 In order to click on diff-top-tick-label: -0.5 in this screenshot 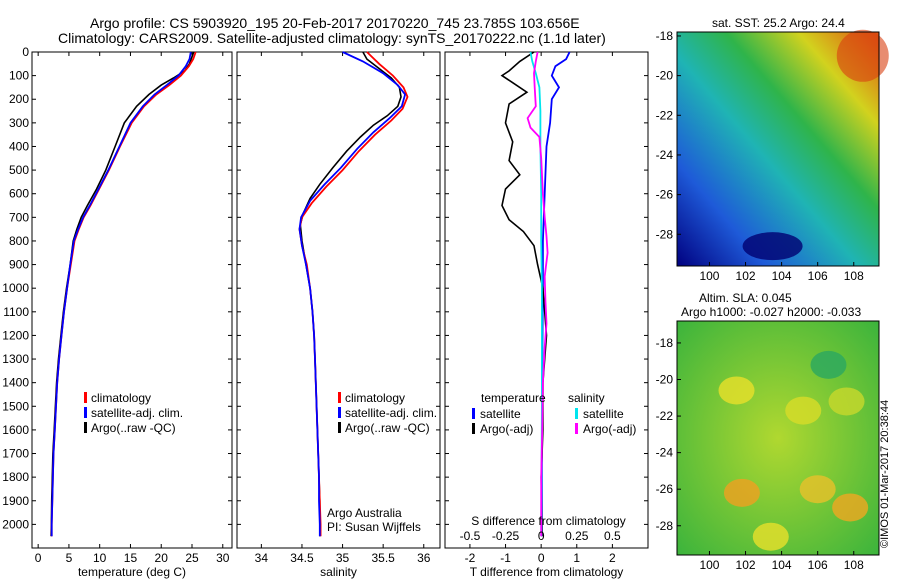, I will do `click(470, 536)`.